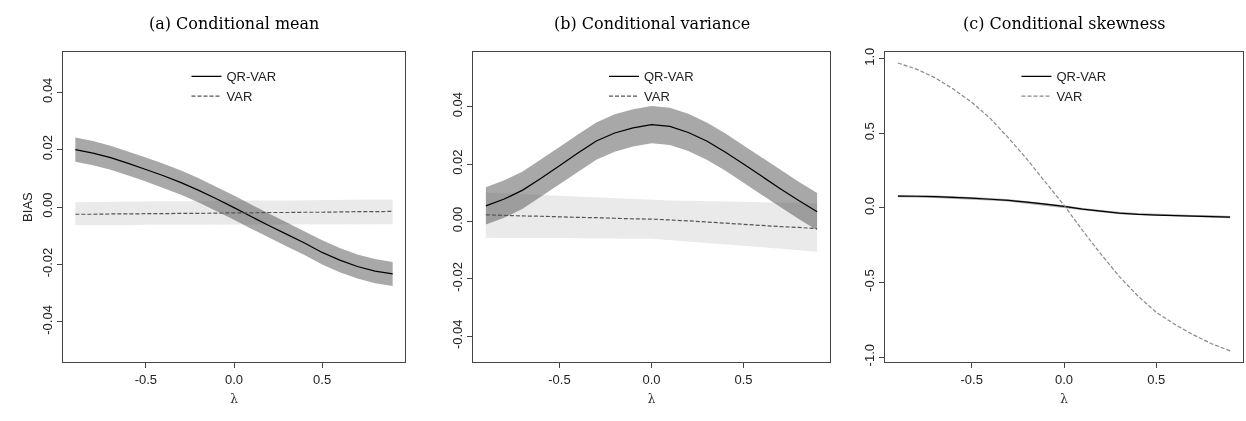 This screenshot has width=1246, height=421. Describe the element at coordinates (869, 56) in the screenshot. I see `y-tick-label: 1.0` at that location.